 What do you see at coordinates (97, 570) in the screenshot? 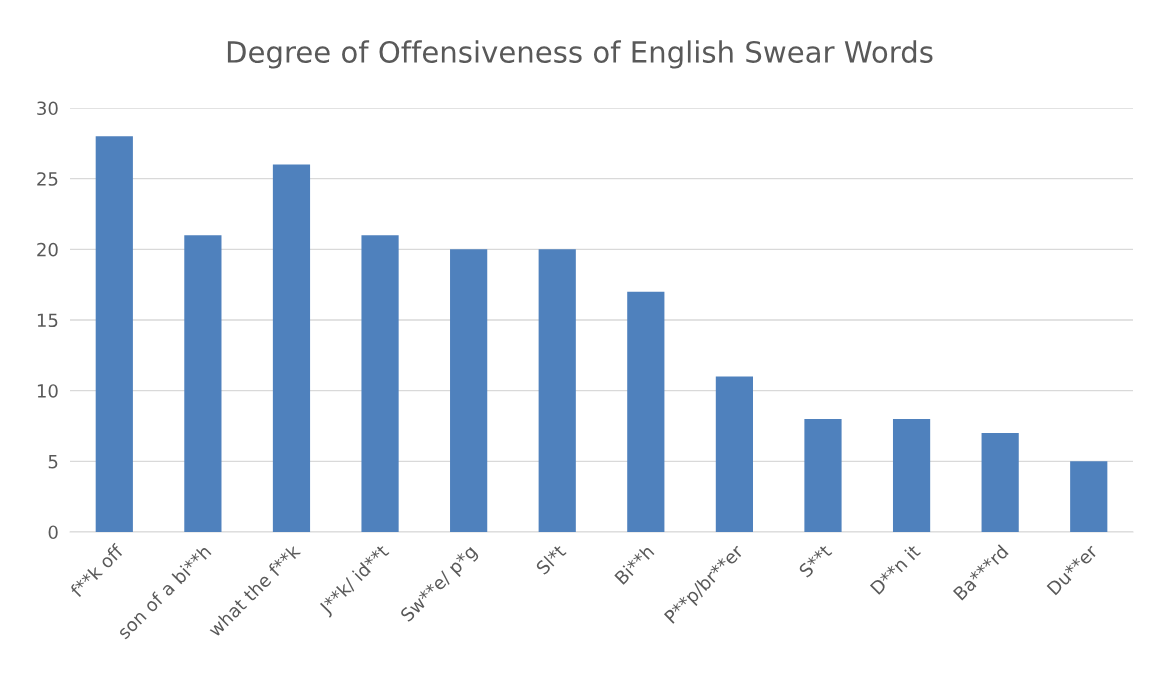
I see `x-tick-label: f**k off` at bounding box center [97, 570].